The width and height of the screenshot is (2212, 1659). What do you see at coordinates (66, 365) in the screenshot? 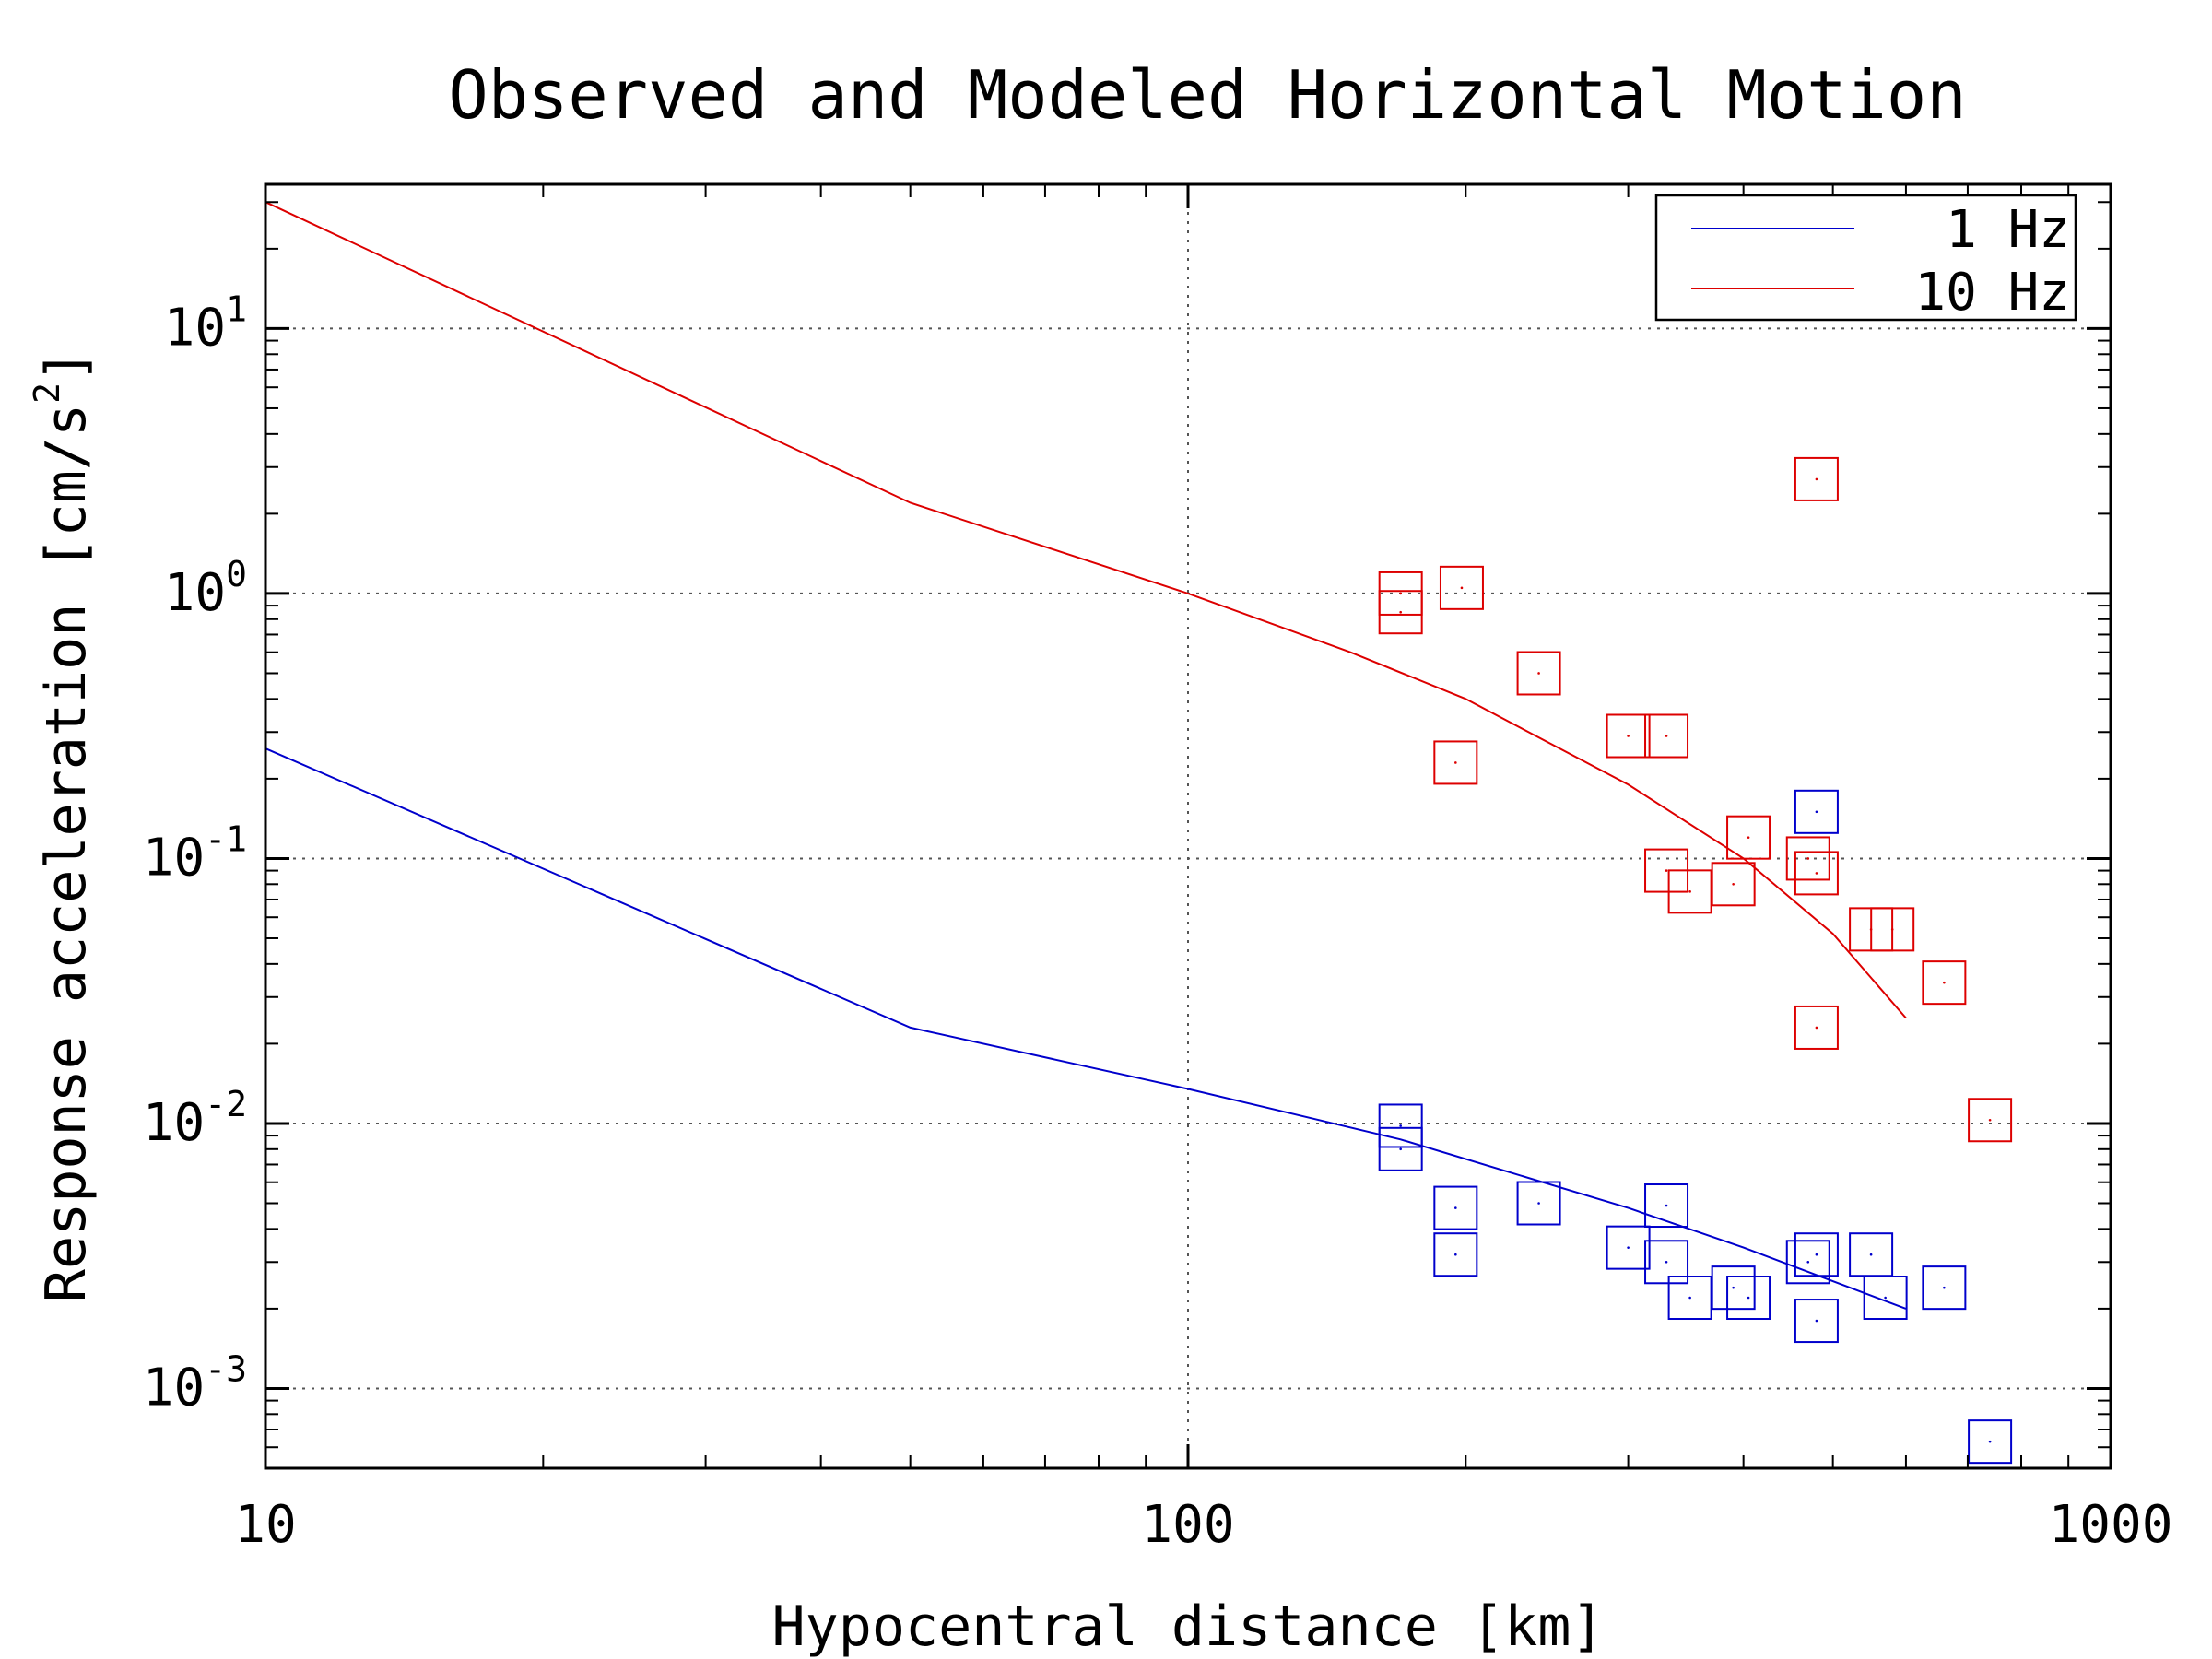
I see `y-axis-label-tail: ]` at bounding box center [66, 365].